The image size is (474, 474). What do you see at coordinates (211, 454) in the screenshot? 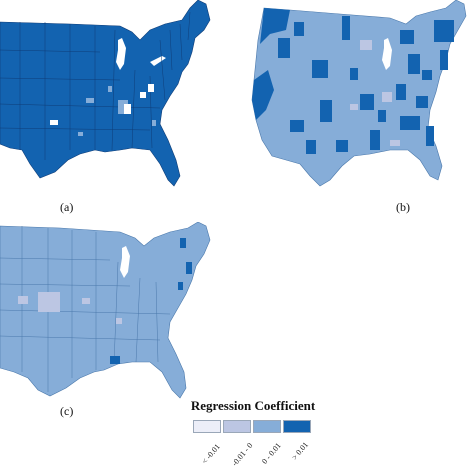
I see `legend-label-1: < -0.01` at bounding box center [211, 454].